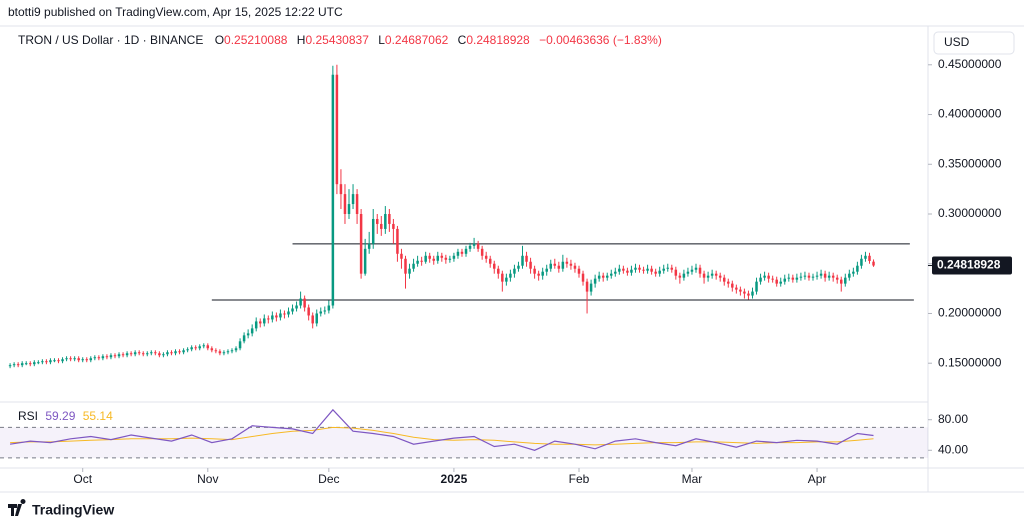 The image size is (1024, 528). I want to click on rsi-ma-value: 55.14, so click(98, 416).